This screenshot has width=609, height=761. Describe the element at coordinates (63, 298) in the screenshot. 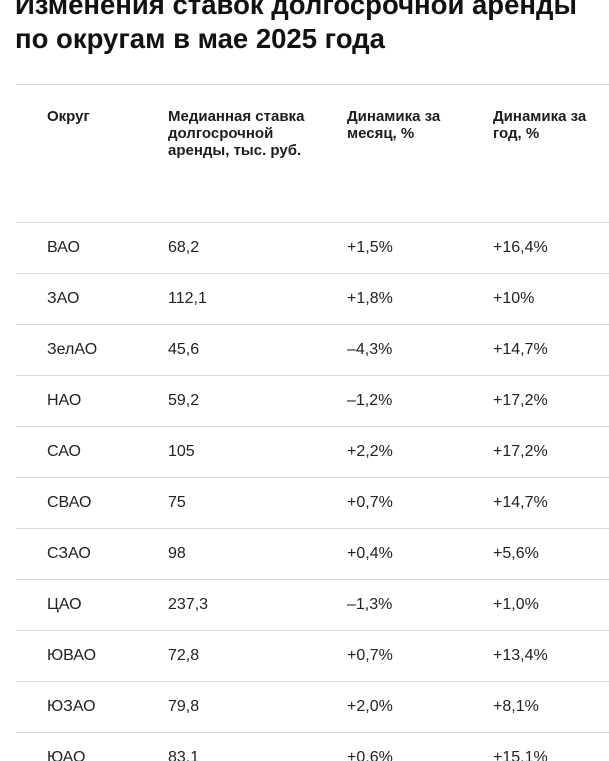

I see `cell-district: ЗАО` at that location.